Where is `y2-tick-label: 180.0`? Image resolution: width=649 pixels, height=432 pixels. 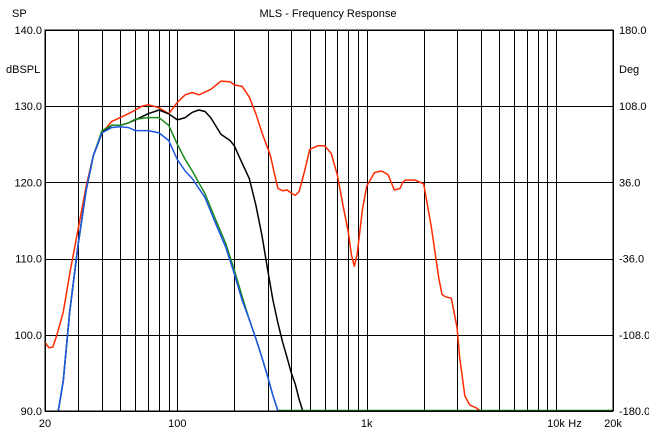
y2-tick-label: 180.0 is located at coordinates (633, 31).